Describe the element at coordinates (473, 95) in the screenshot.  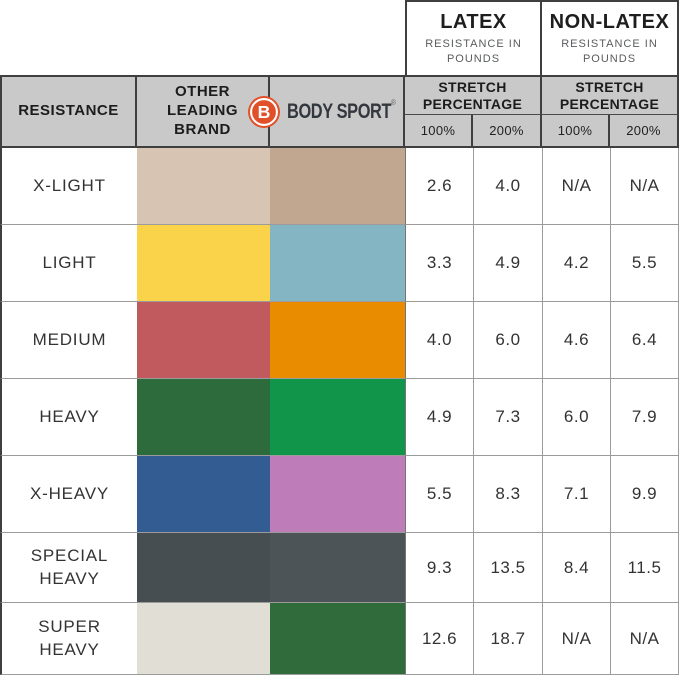
I see `stretch-header-latex: STRETCH PERCENTAGE` at that location.